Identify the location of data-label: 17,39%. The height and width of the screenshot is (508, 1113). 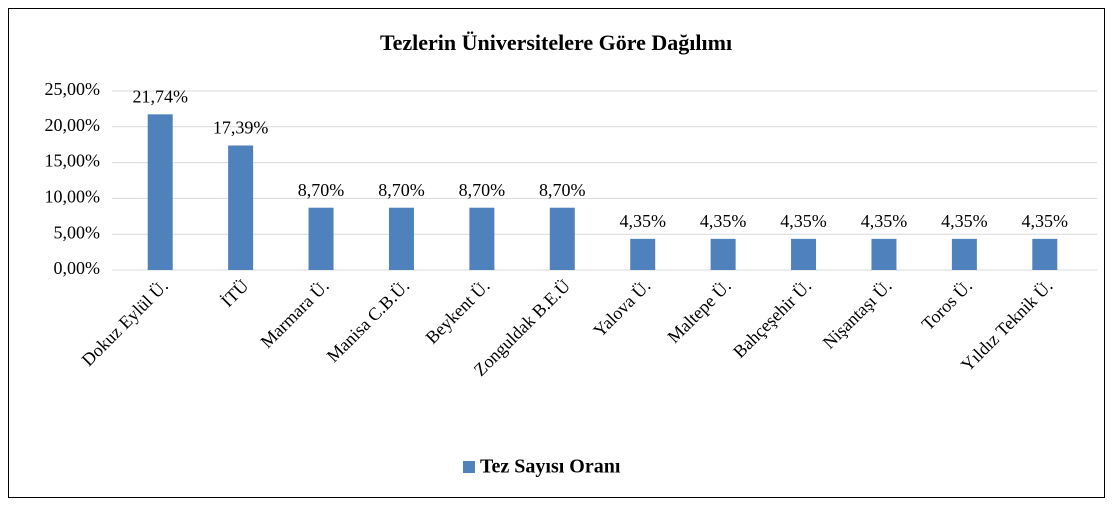
(241, 128).